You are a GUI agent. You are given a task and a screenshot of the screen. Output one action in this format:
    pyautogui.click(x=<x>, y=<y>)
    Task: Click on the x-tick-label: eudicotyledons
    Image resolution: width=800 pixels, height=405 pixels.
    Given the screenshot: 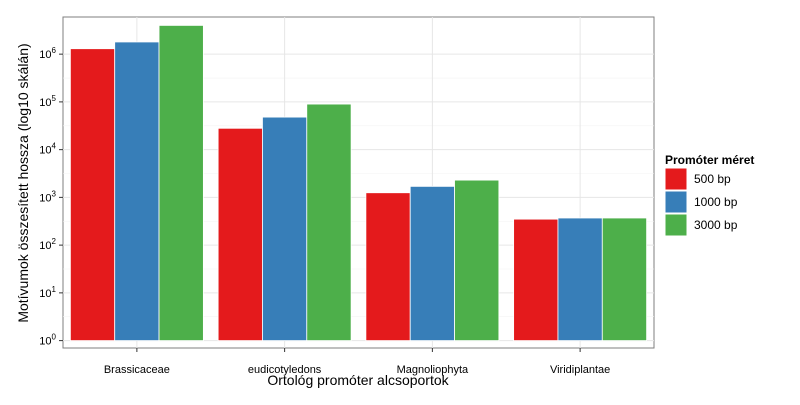 What is the action you would take?
    pyautogui.click(x=285, y=370)
    